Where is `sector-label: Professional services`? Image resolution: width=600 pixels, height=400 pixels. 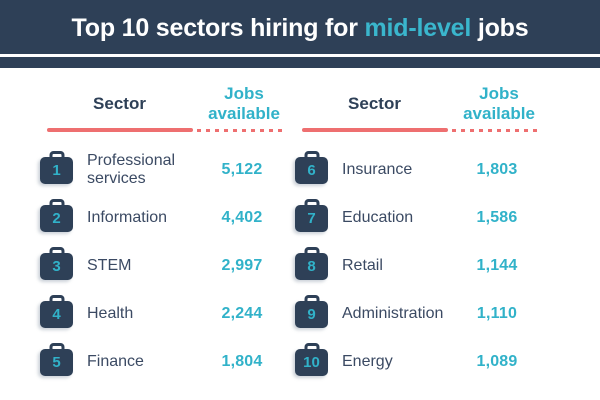
sector-label: Professional services is located at coordinates (131, 169).